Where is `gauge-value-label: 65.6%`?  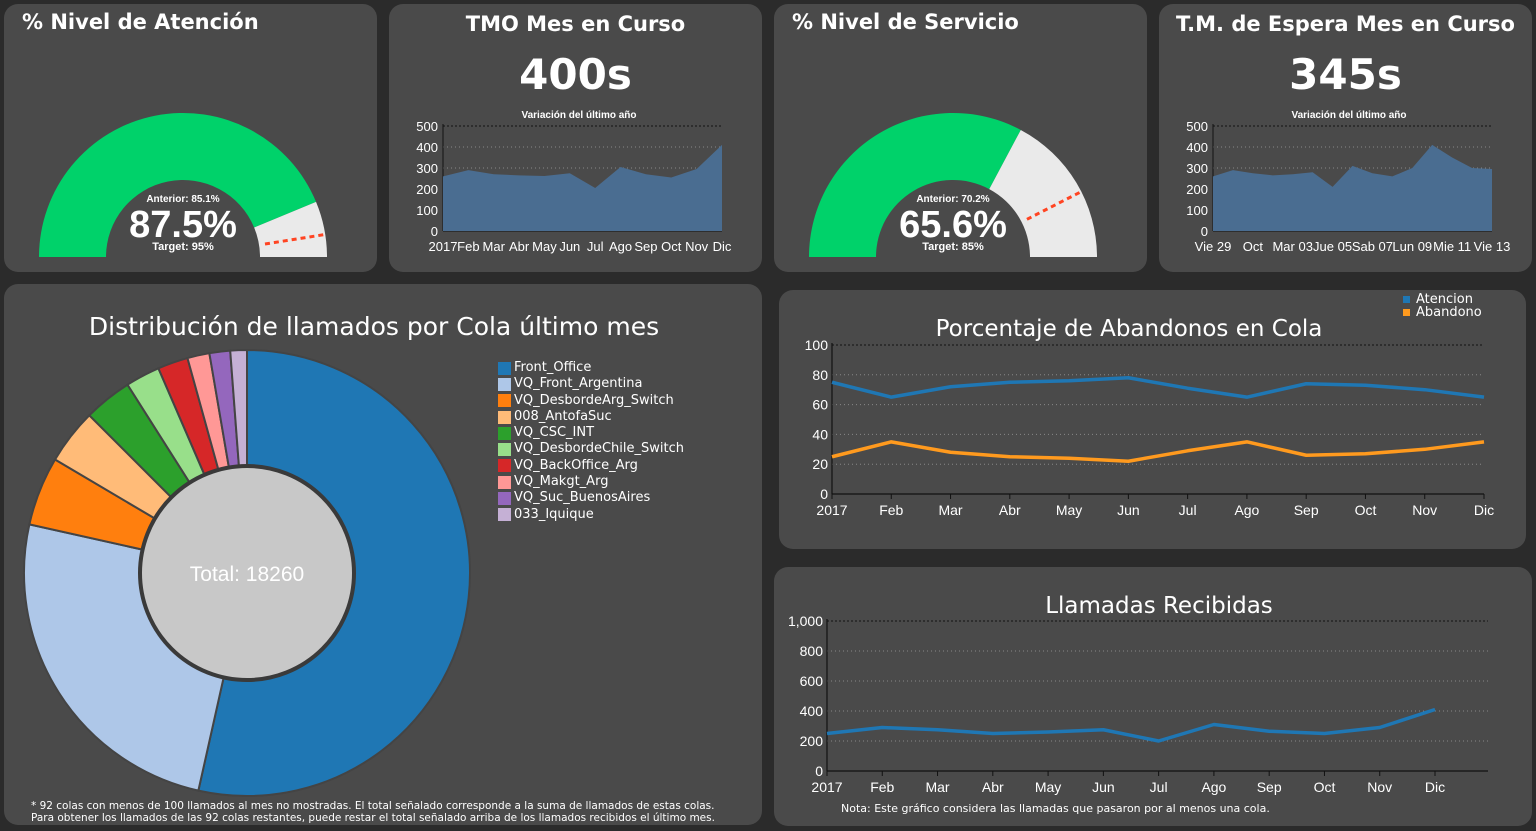
gauge-value-label: 65.6% is located at coordinates (953, 225).